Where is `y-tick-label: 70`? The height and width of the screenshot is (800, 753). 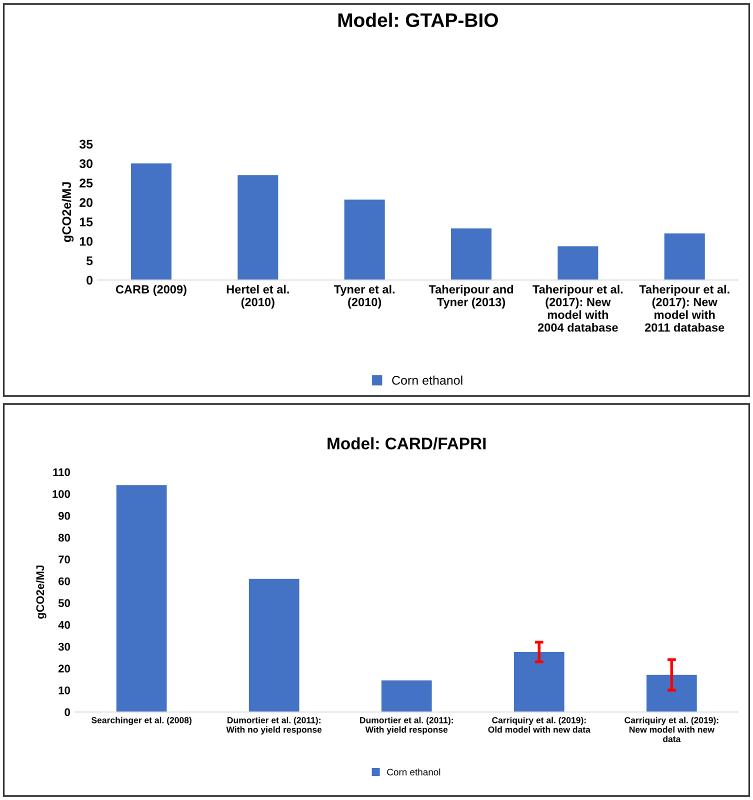
y-tick-label: 70 is located at coordinates (64, 560).